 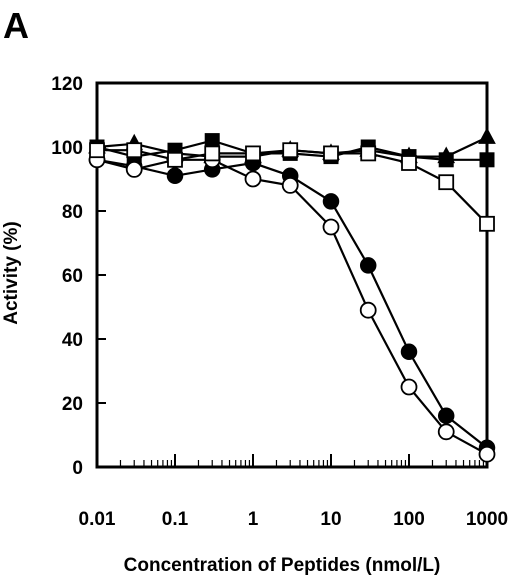 I want to click on x-tick-label: 10, so click(x=330, y=519).